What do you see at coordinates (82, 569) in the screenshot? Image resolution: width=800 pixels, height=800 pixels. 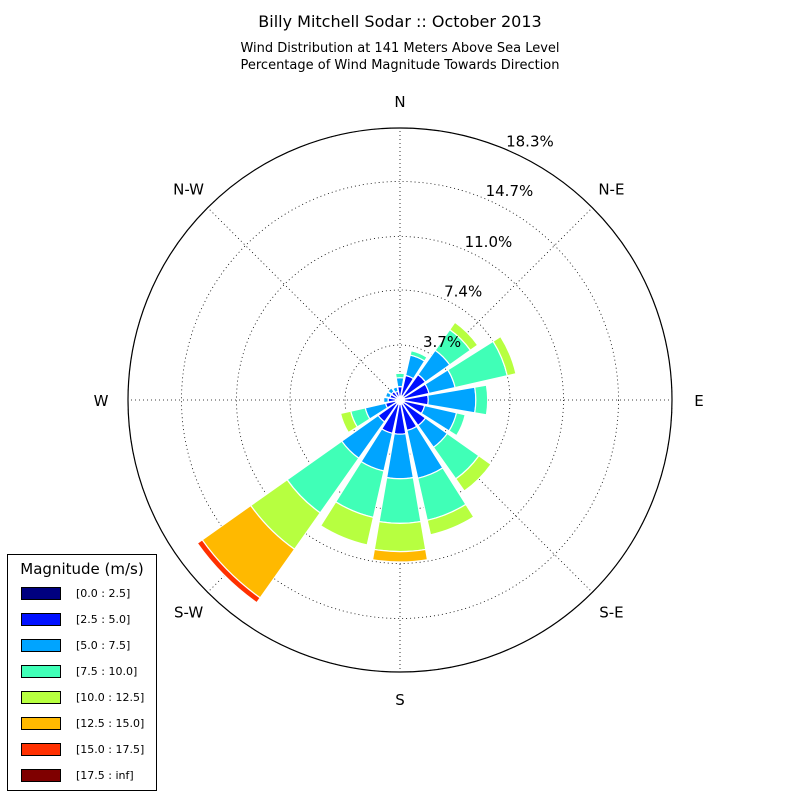 I see `legend-title: Magnitude (m/s)` at bounding box center [82, 569].